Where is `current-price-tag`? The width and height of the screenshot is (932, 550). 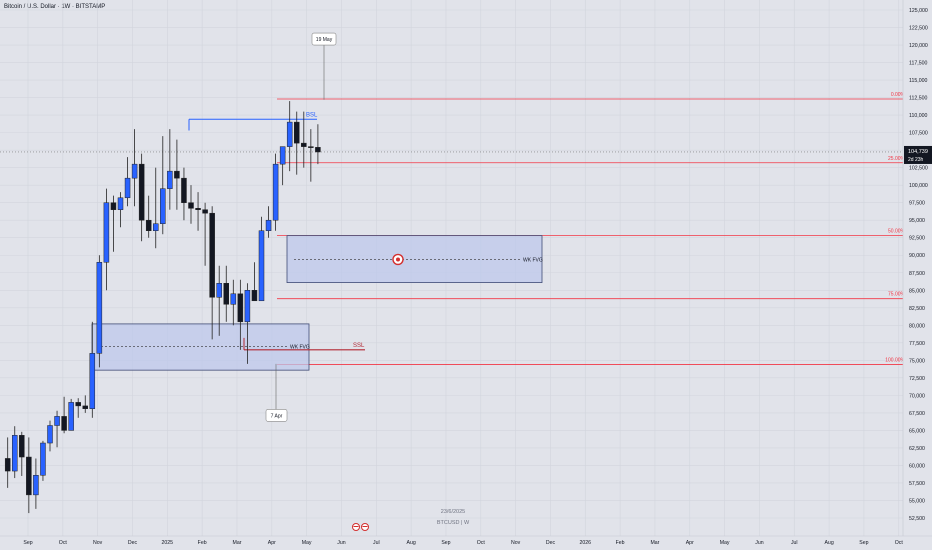
current-price-tag is located at coordinates (918, 154).